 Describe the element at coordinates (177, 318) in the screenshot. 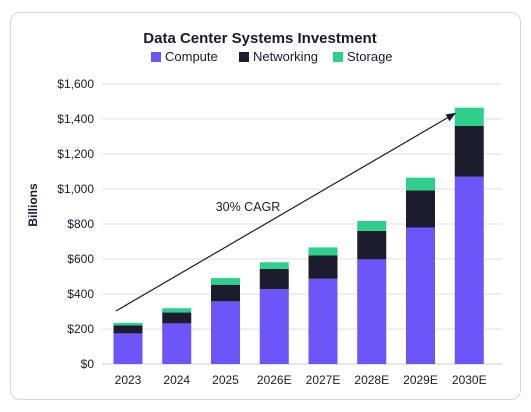

I see `bar-networking-2024` at that location.